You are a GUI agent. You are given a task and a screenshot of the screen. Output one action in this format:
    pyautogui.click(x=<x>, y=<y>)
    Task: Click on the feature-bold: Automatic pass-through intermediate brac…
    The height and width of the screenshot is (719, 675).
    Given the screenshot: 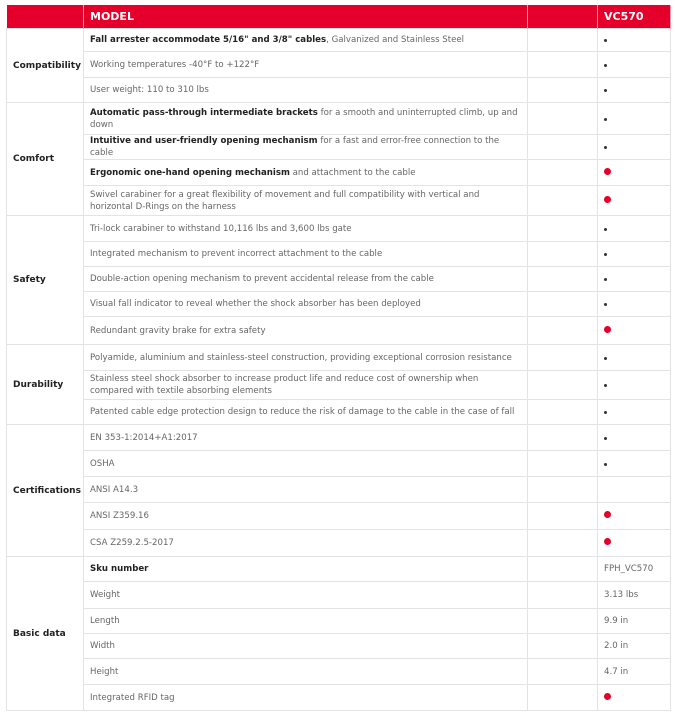 What is the action you would take?
    pyautogui.click(x=204, y=112)
    